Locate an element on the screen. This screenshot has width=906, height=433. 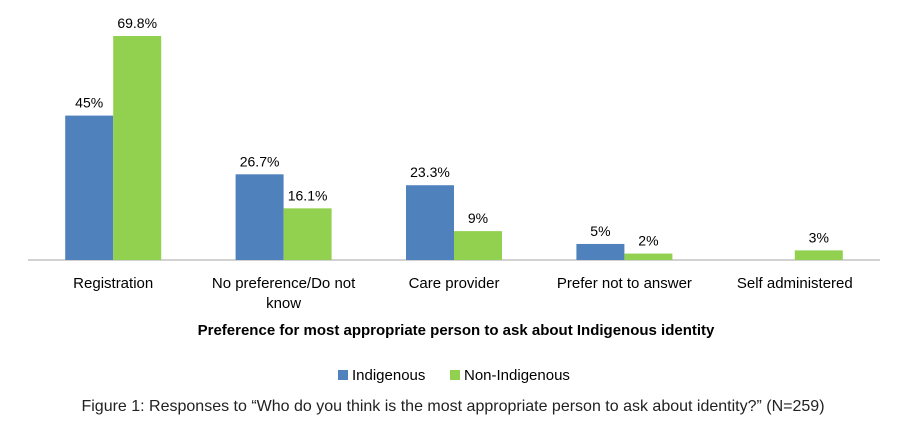
data-label-indigenous-3: 23.3% is located at coordinates (430, 172).